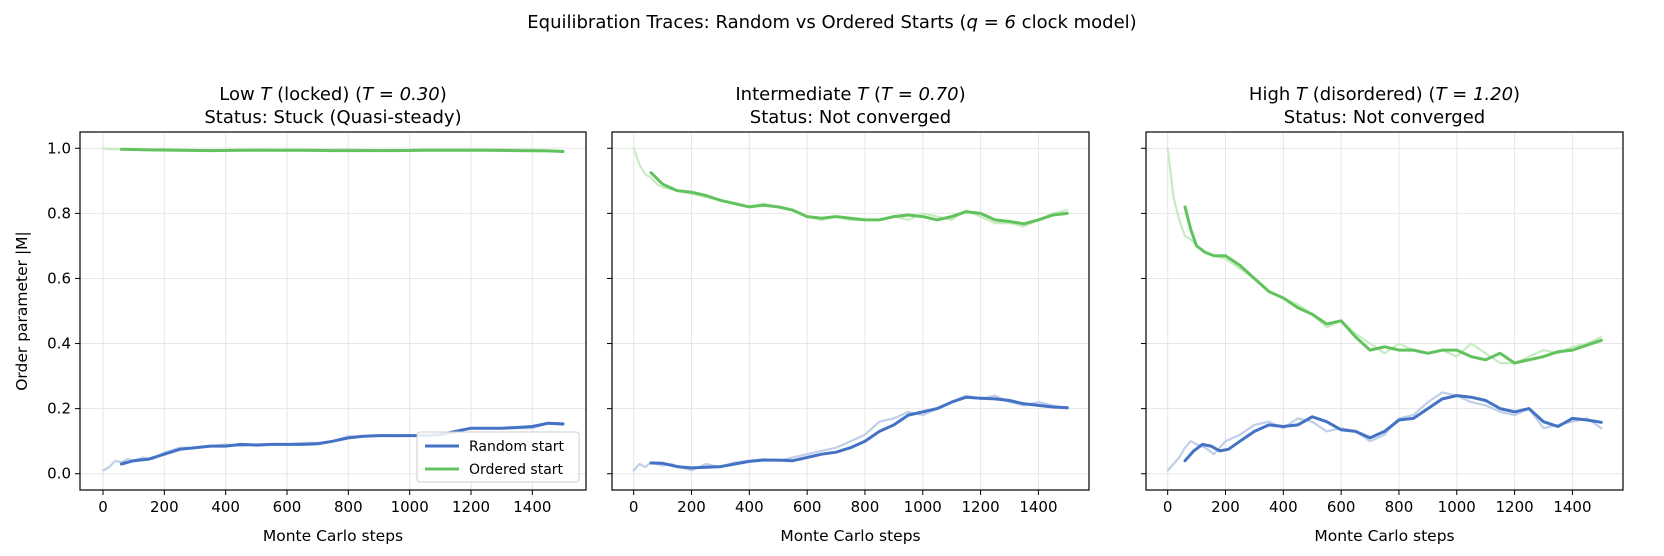 The image size is (1664, 556). I want to click on y-tick-label: 0.4, so click(59, 344).